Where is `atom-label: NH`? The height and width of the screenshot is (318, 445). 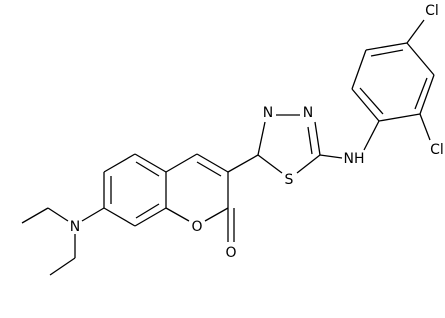 atom-label: NH is located at coordinates (354, 159).